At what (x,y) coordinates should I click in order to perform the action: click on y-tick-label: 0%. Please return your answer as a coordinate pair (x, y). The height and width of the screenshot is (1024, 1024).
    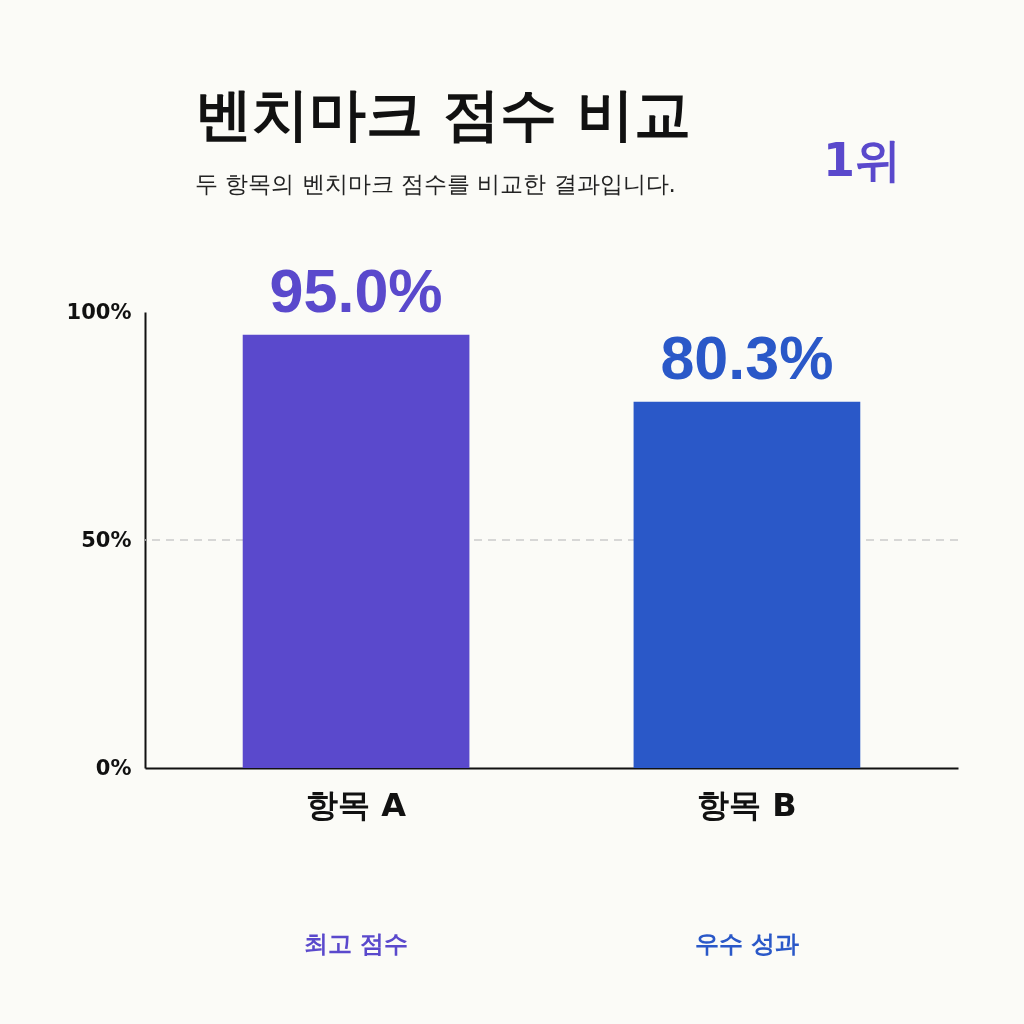
    Looking at the image, I should click on (113, 767).